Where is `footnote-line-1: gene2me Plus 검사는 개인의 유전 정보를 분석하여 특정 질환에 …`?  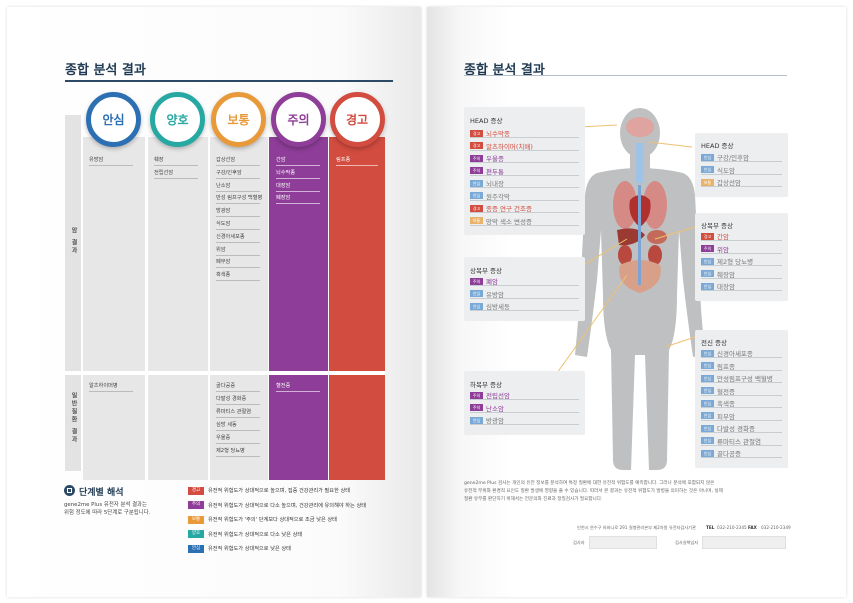
footnote-line-1: gene2me Plus 검사는 개인의 유전 정보를 분석하여 특정 질환에 … is located at coordinates (589, 483).